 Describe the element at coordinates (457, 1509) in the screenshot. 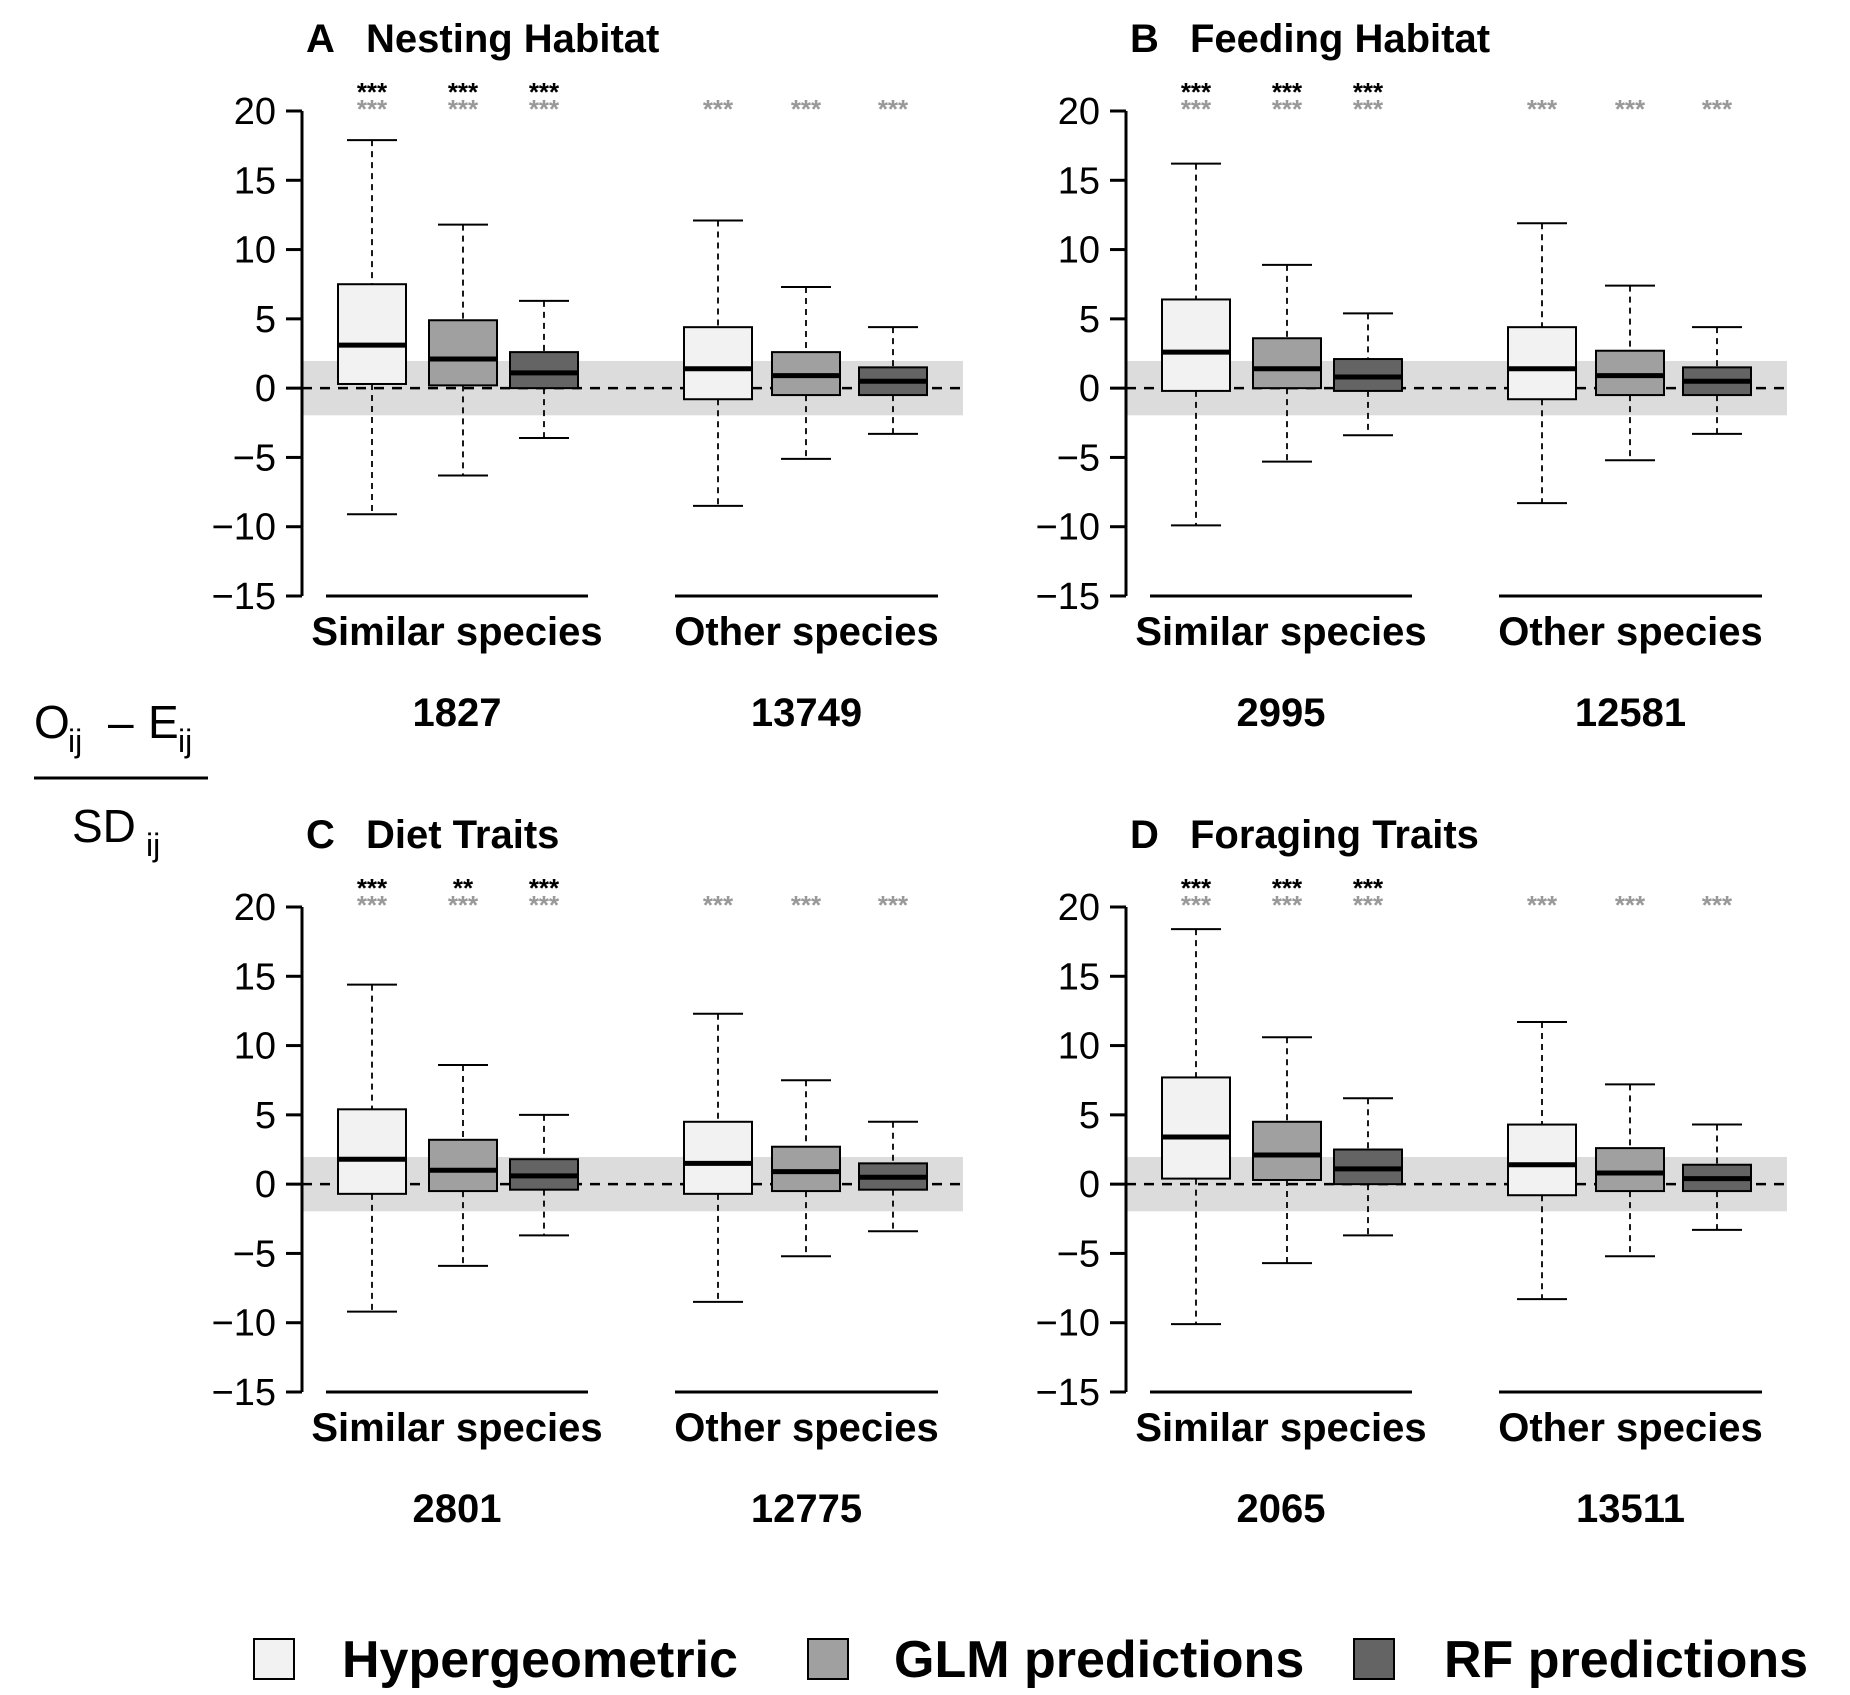

I see `sample-size-label: 2801` at that location.